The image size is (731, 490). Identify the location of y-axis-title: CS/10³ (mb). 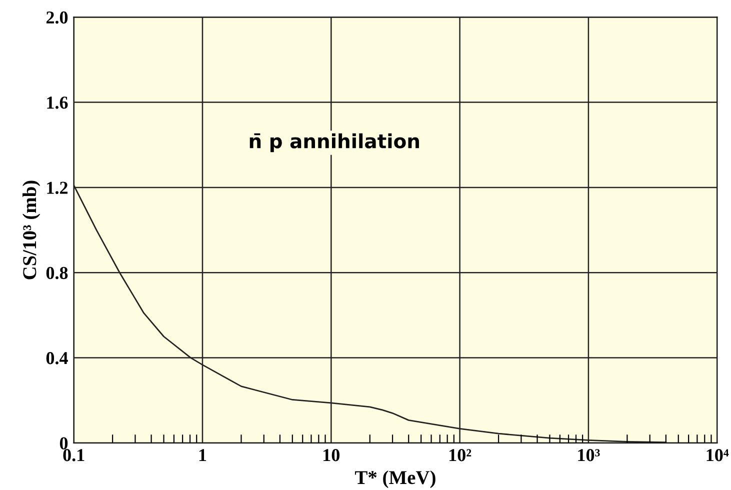
(31, 230).